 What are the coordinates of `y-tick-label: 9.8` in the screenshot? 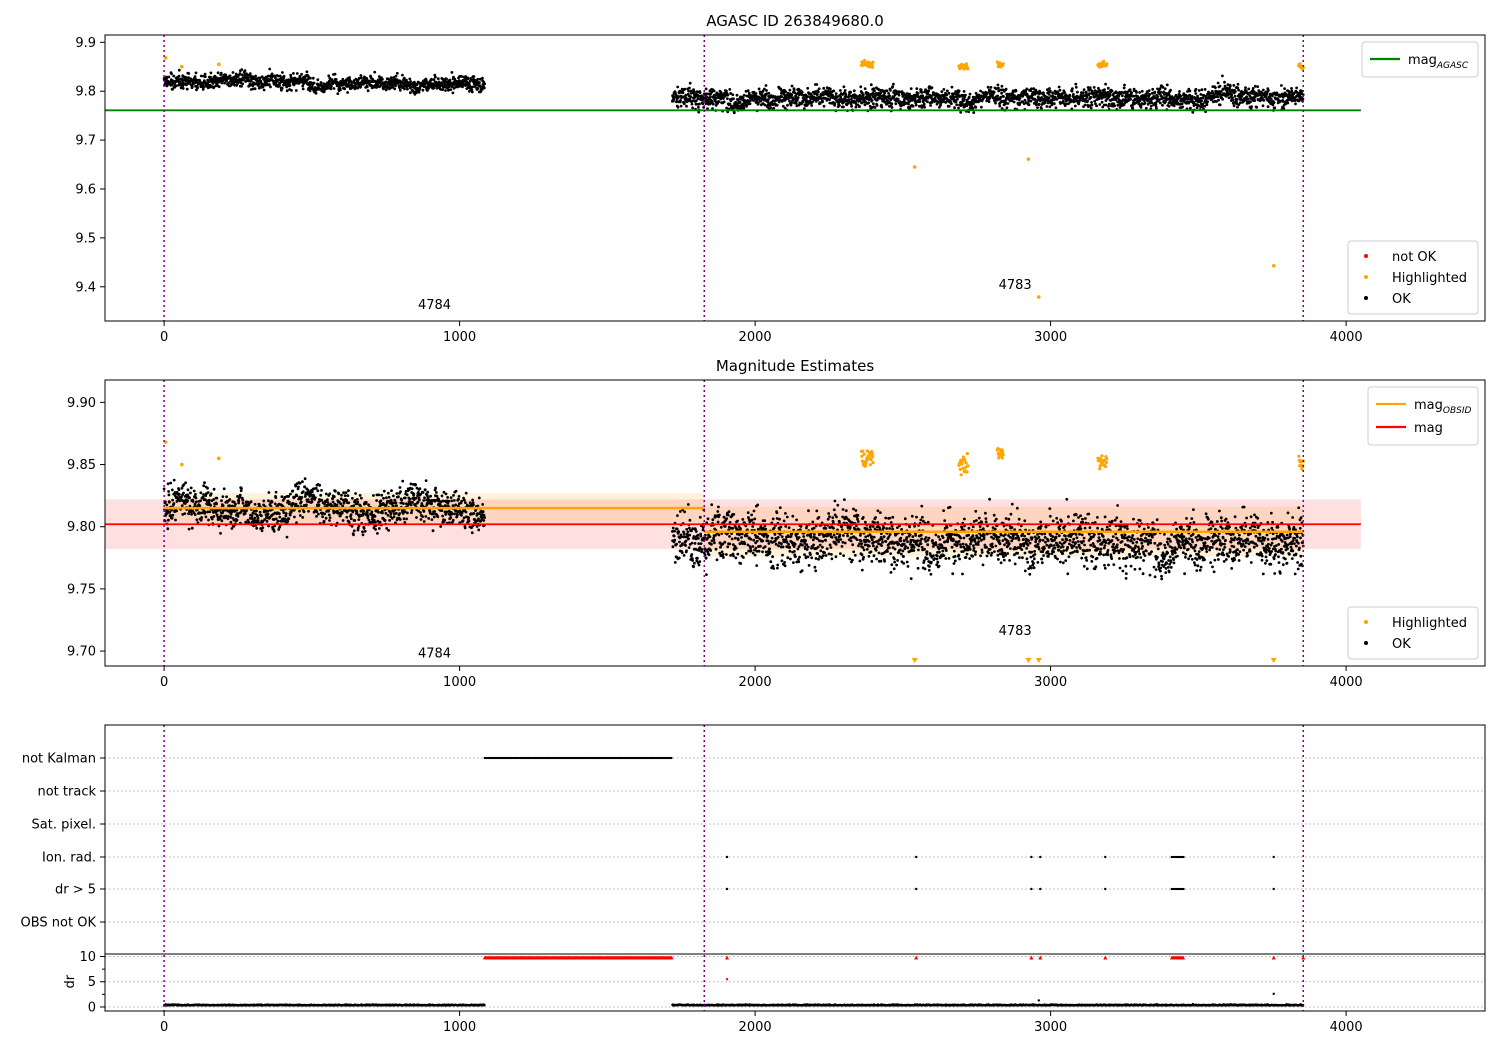 It's located at (85, 92).